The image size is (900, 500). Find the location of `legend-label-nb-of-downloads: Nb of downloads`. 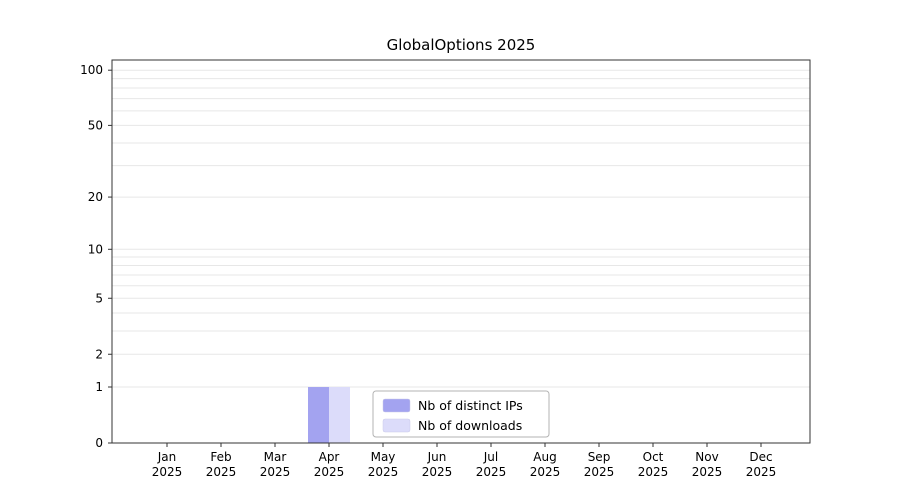

legend-label-nb-of-downloads: Nb of downloads is located at coordinates (470, 425).